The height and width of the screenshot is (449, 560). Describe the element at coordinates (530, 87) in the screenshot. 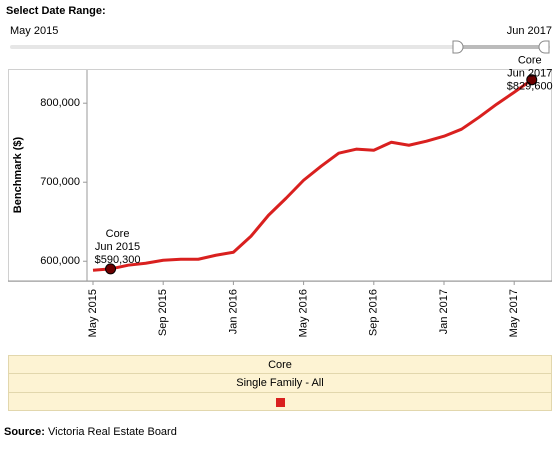

I see `annotation-value: $829,600` at that location.